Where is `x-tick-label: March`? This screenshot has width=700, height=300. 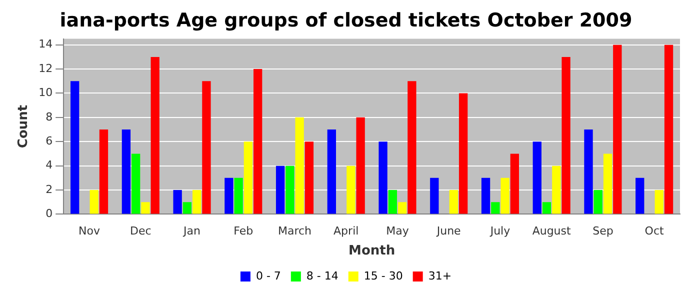
x-tick-label: March is located at coordinates (295, 231).